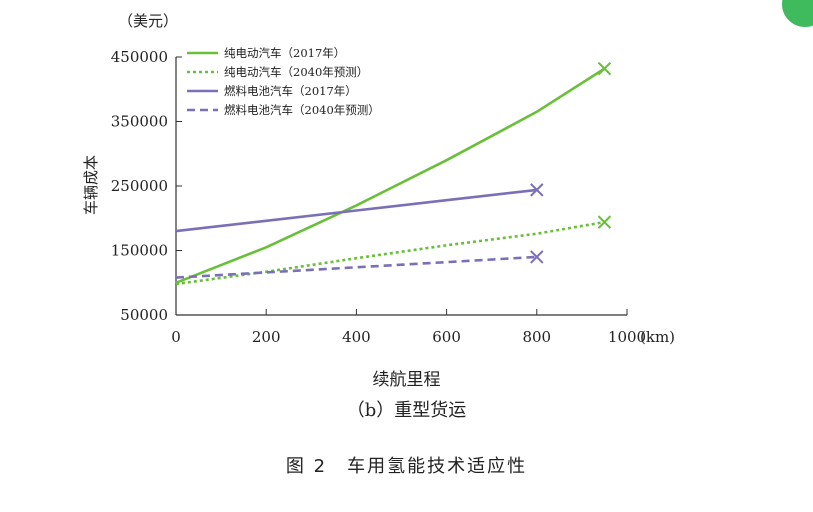 Image resolution: width=813 pixels, height=512 pixels. Describe the element at coordinates (148, 21) in the screenshot. I see `y-axis-unit: （美元）` at that location.